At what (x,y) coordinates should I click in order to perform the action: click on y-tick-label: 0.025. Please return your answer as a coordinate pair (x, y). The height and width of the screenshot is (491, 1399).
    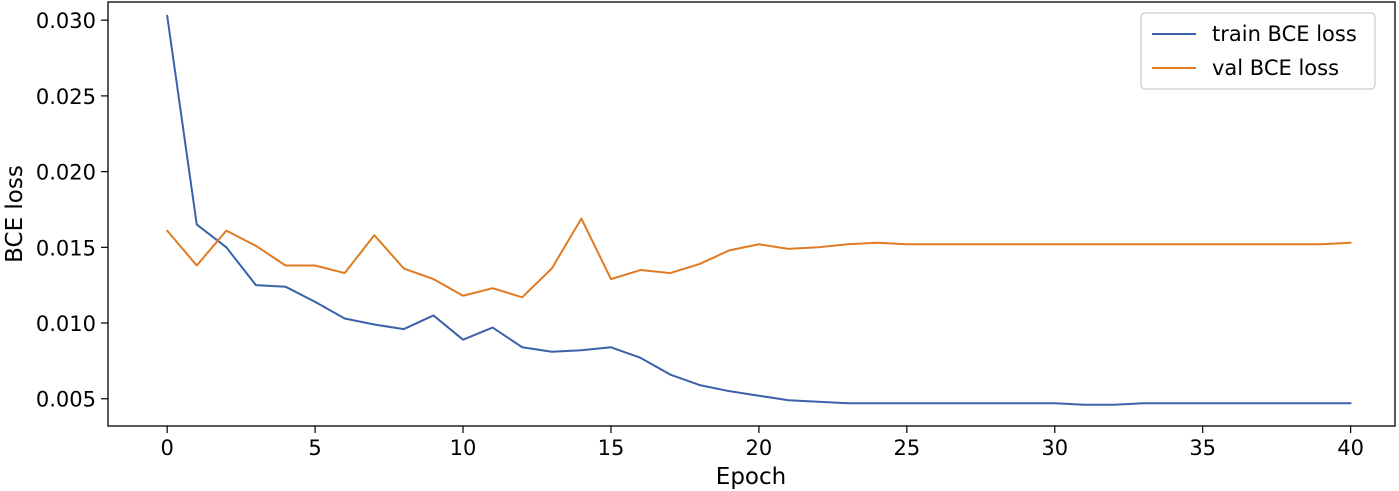
    Looking at the image, I should click on (66, 97).